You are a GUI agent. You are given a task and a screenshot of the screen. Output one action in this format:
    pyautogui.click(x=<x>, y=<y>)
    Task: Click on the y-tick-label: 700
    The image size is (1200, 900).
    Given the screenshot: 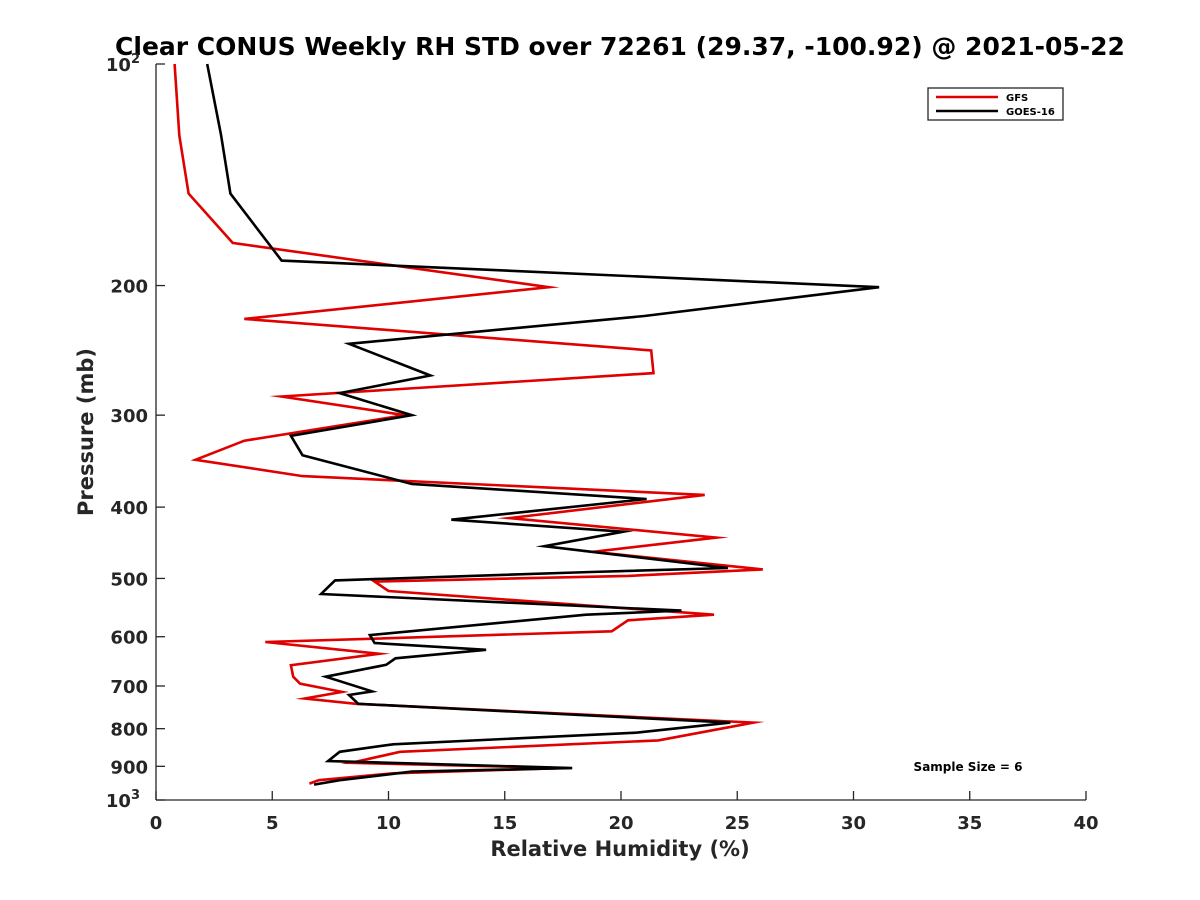 What is the action you would take?
    pyautogui.click(x=129, y=687)
    